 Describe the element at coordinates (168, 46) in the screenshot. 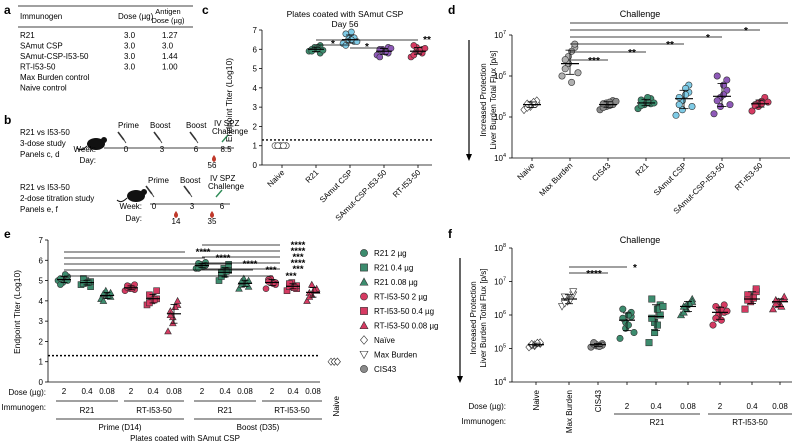

I see `table-cell-antigen: 3.0` at that location.